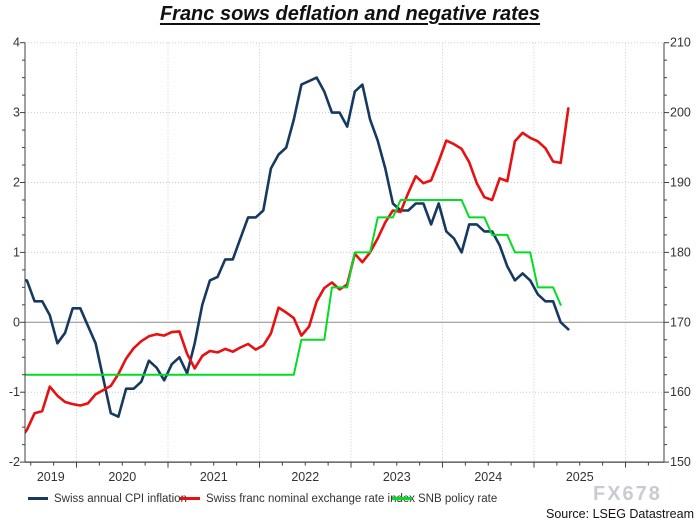 The width and height of the screenshot is (700, 525). Describe the element at coordinates (214, 477) in the screenshot. I see `svg-text: 2021` at that location.